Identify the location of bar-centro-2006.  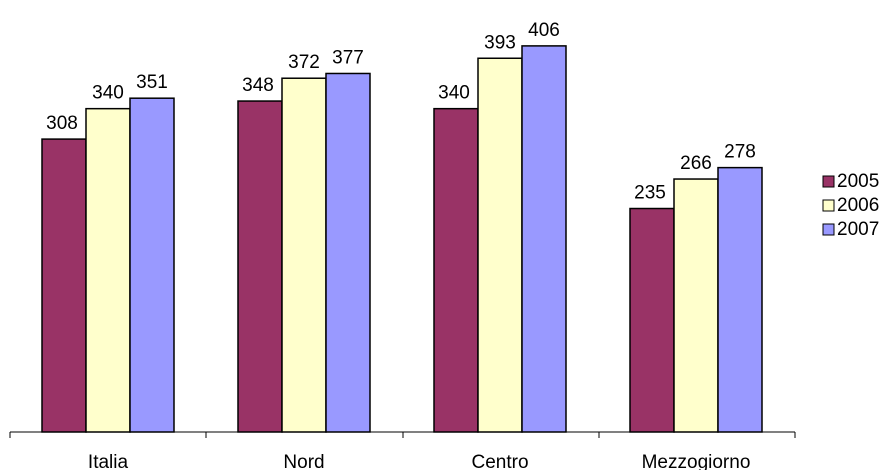
(500, 245).